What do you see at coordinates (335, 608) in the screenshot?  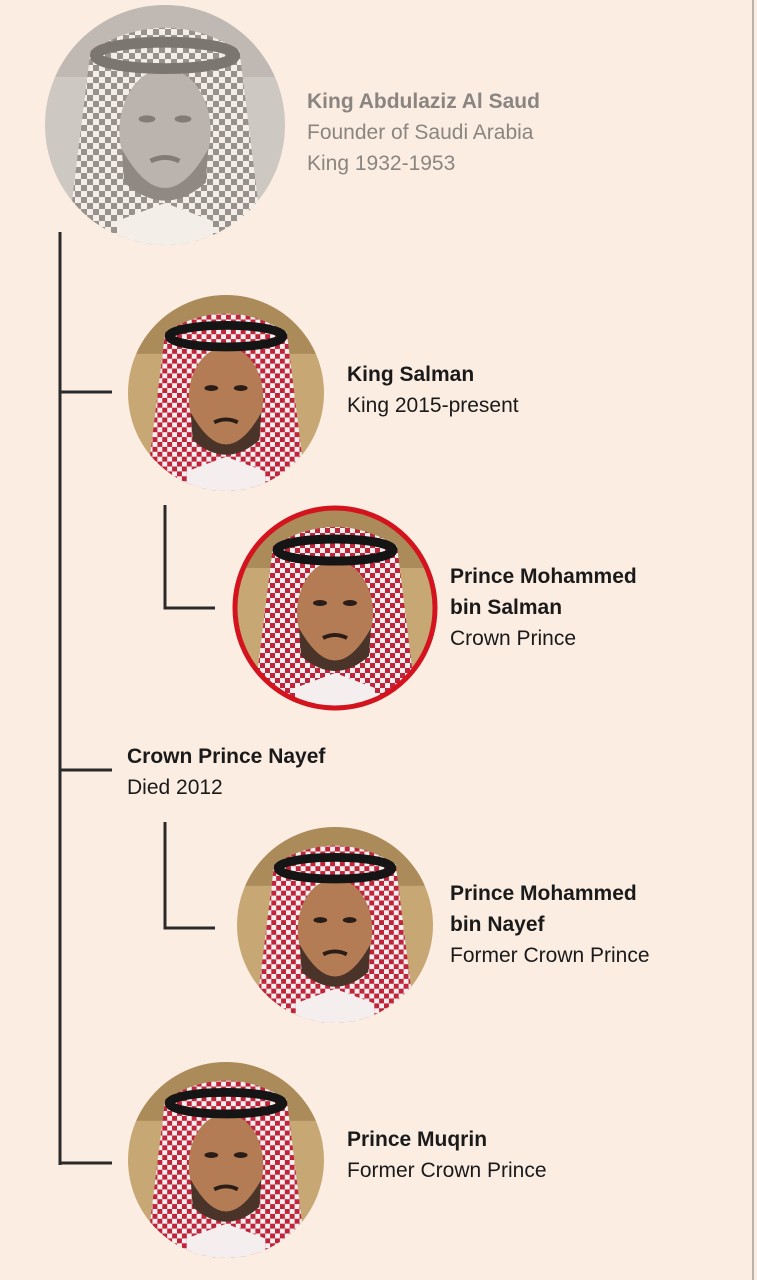 I see `highlight-ring` at bounding box center [335, 608].